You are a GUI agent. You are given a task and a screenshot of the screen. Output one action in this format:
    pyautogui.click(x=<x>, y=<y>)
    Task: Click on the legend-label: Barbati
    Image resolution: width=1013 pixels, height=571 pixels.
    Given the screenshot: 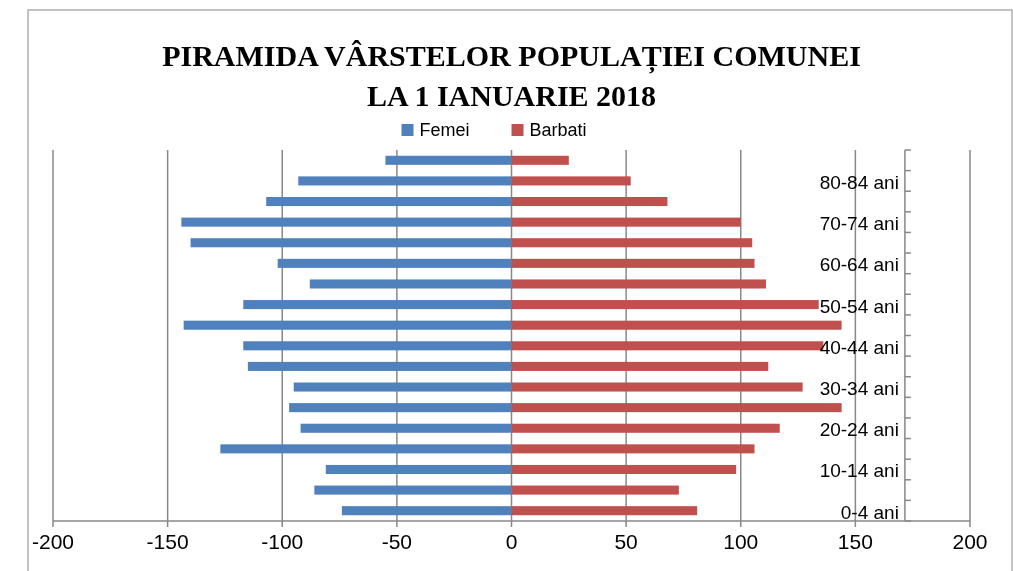 What is the action you would take?
    pyautogui.click(x=558, y=130)
    